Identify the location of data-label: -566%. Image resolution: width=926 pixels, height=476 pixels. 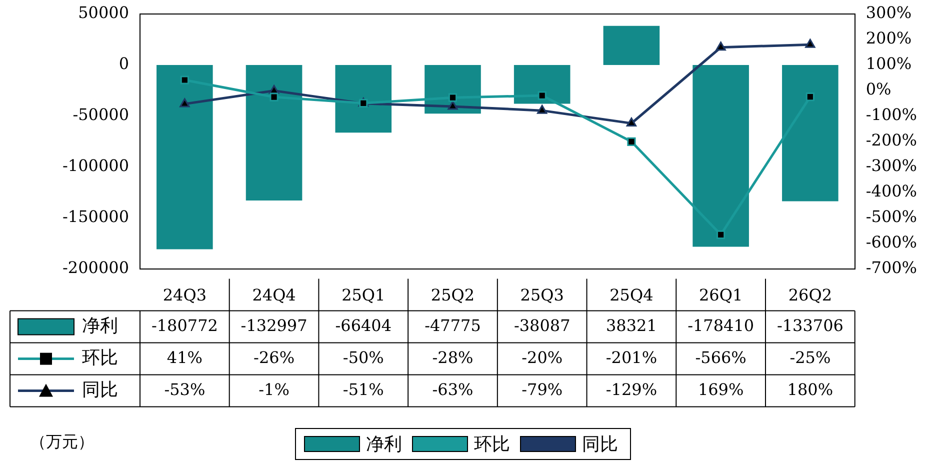
(720, 357).